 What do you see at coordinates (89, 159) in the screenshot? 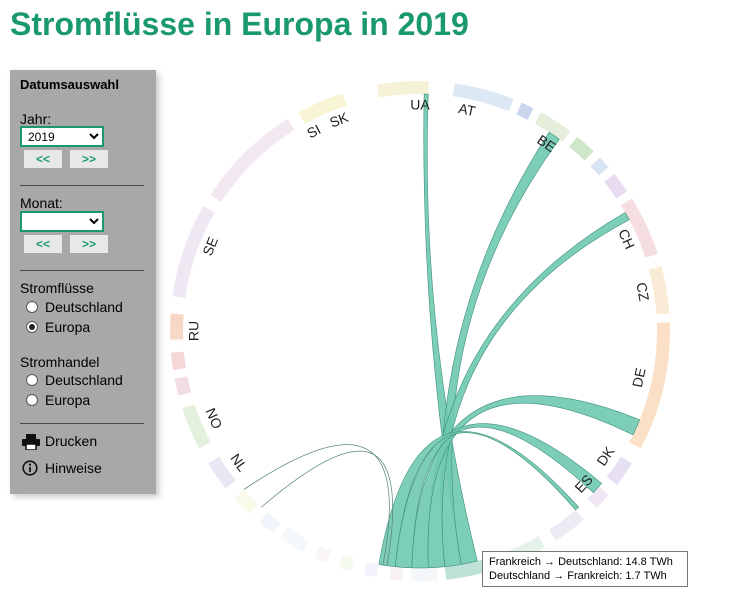
I see `year-next-button: >>` at bounding box center [89, 159].